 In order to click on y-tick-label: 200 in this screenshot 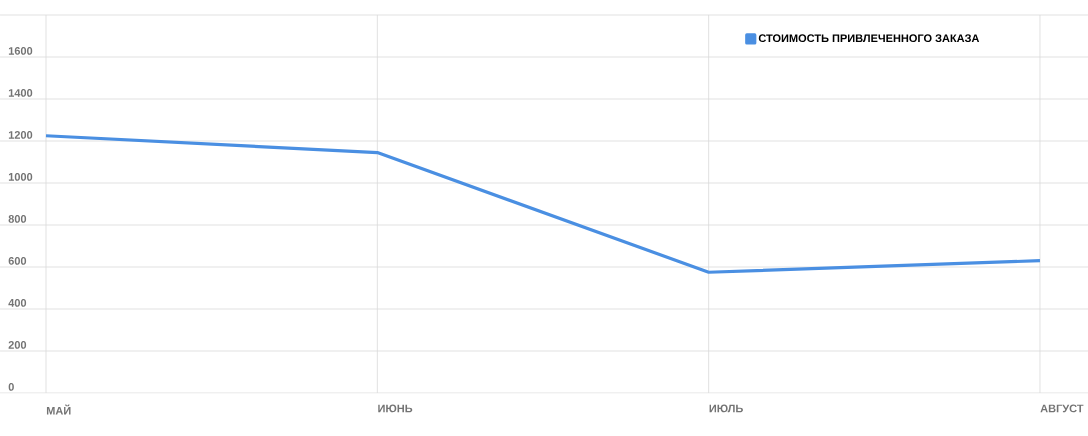, I will do `click(17, 345)`.